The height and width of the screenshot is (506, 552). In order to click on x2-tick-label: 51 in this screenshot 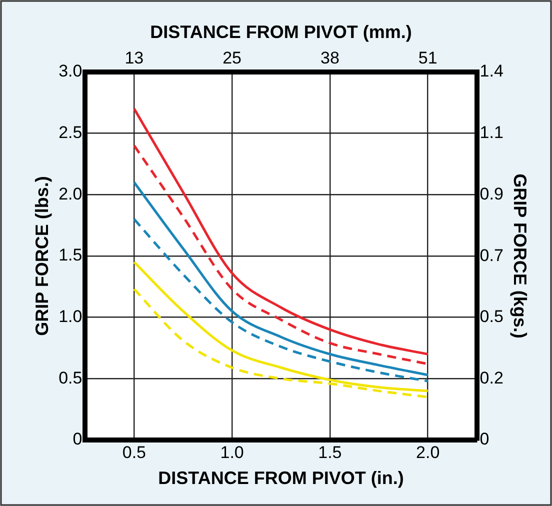, I will do `click(428, 58)`.